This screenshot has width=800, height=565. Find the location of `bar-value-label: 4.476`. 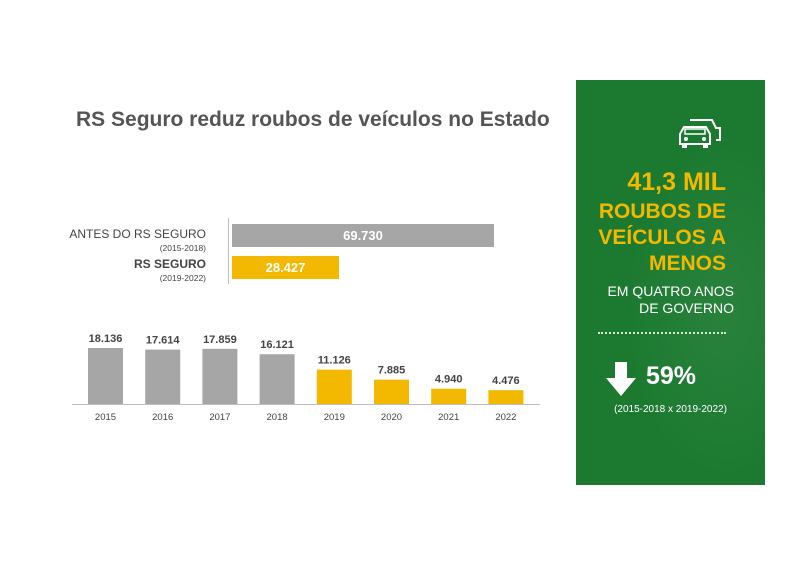

bar-value-label: 4.476 is located at coordinates (506, 381).